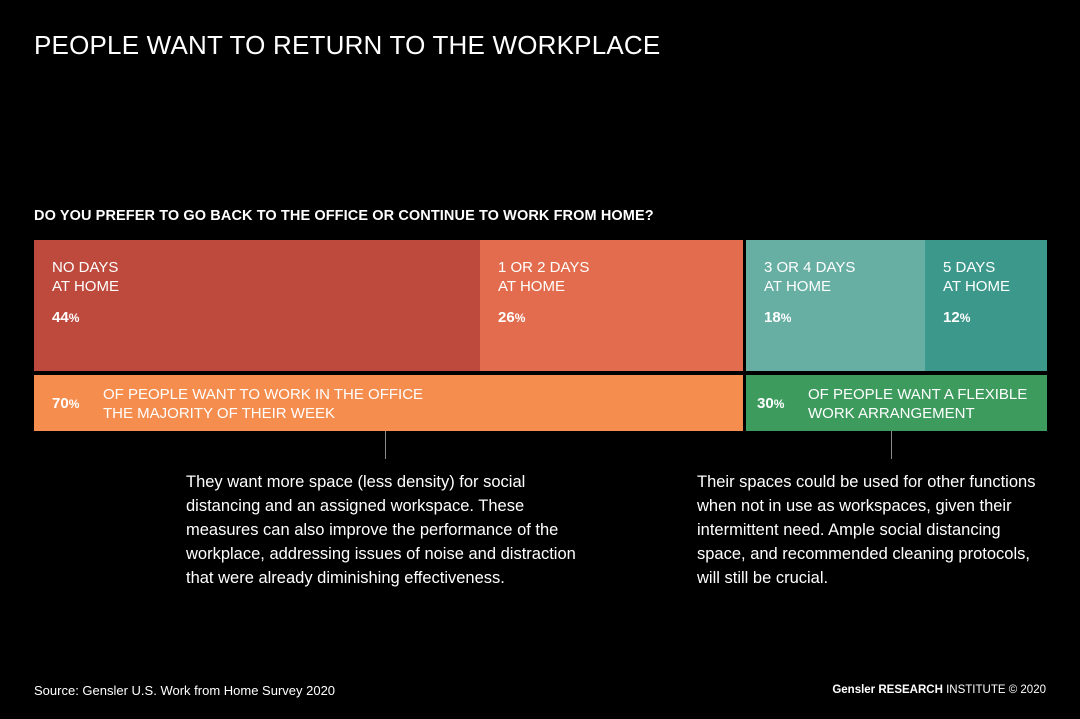 Image resolution: width=1080 pixels, height=719 pixels. I want to click on segment-5-days: 5 DAYS AT HOME 12%, so click(986, 305).